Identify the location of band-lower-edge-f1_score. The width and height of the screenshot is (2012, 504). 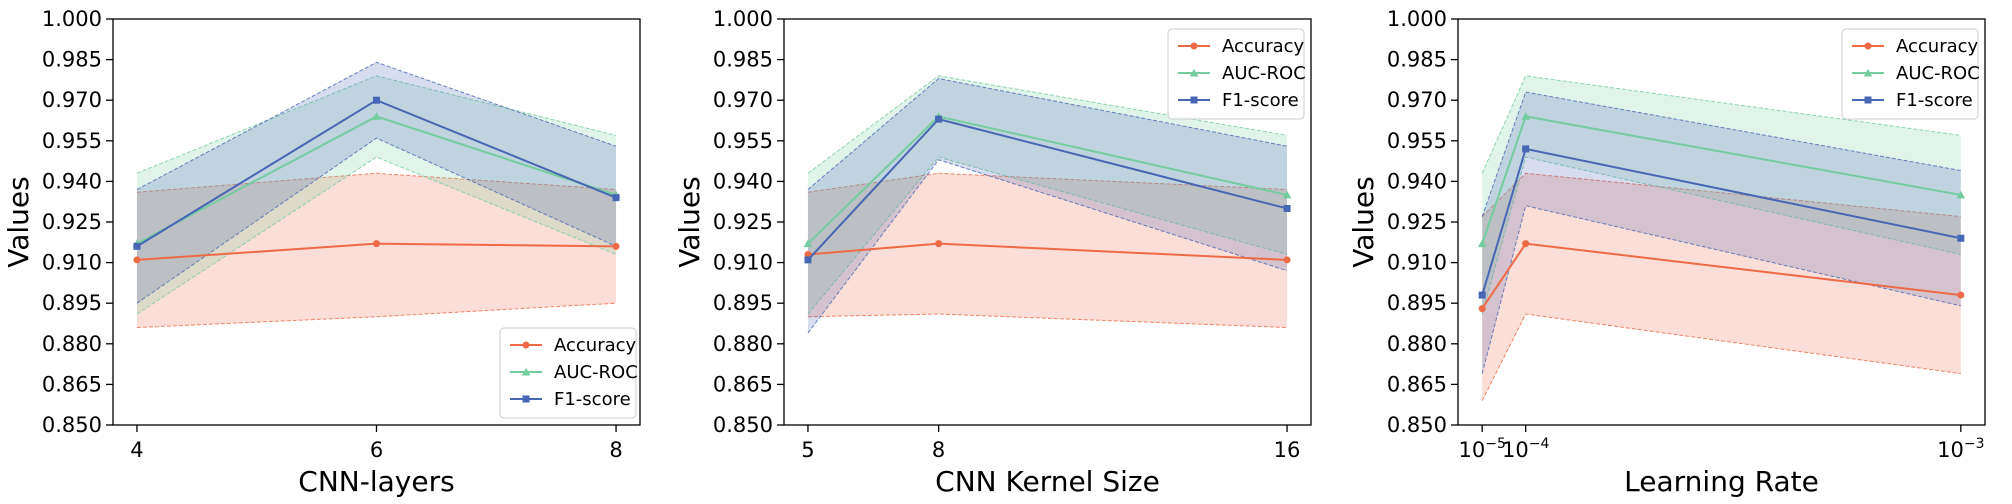
(1721, 289).